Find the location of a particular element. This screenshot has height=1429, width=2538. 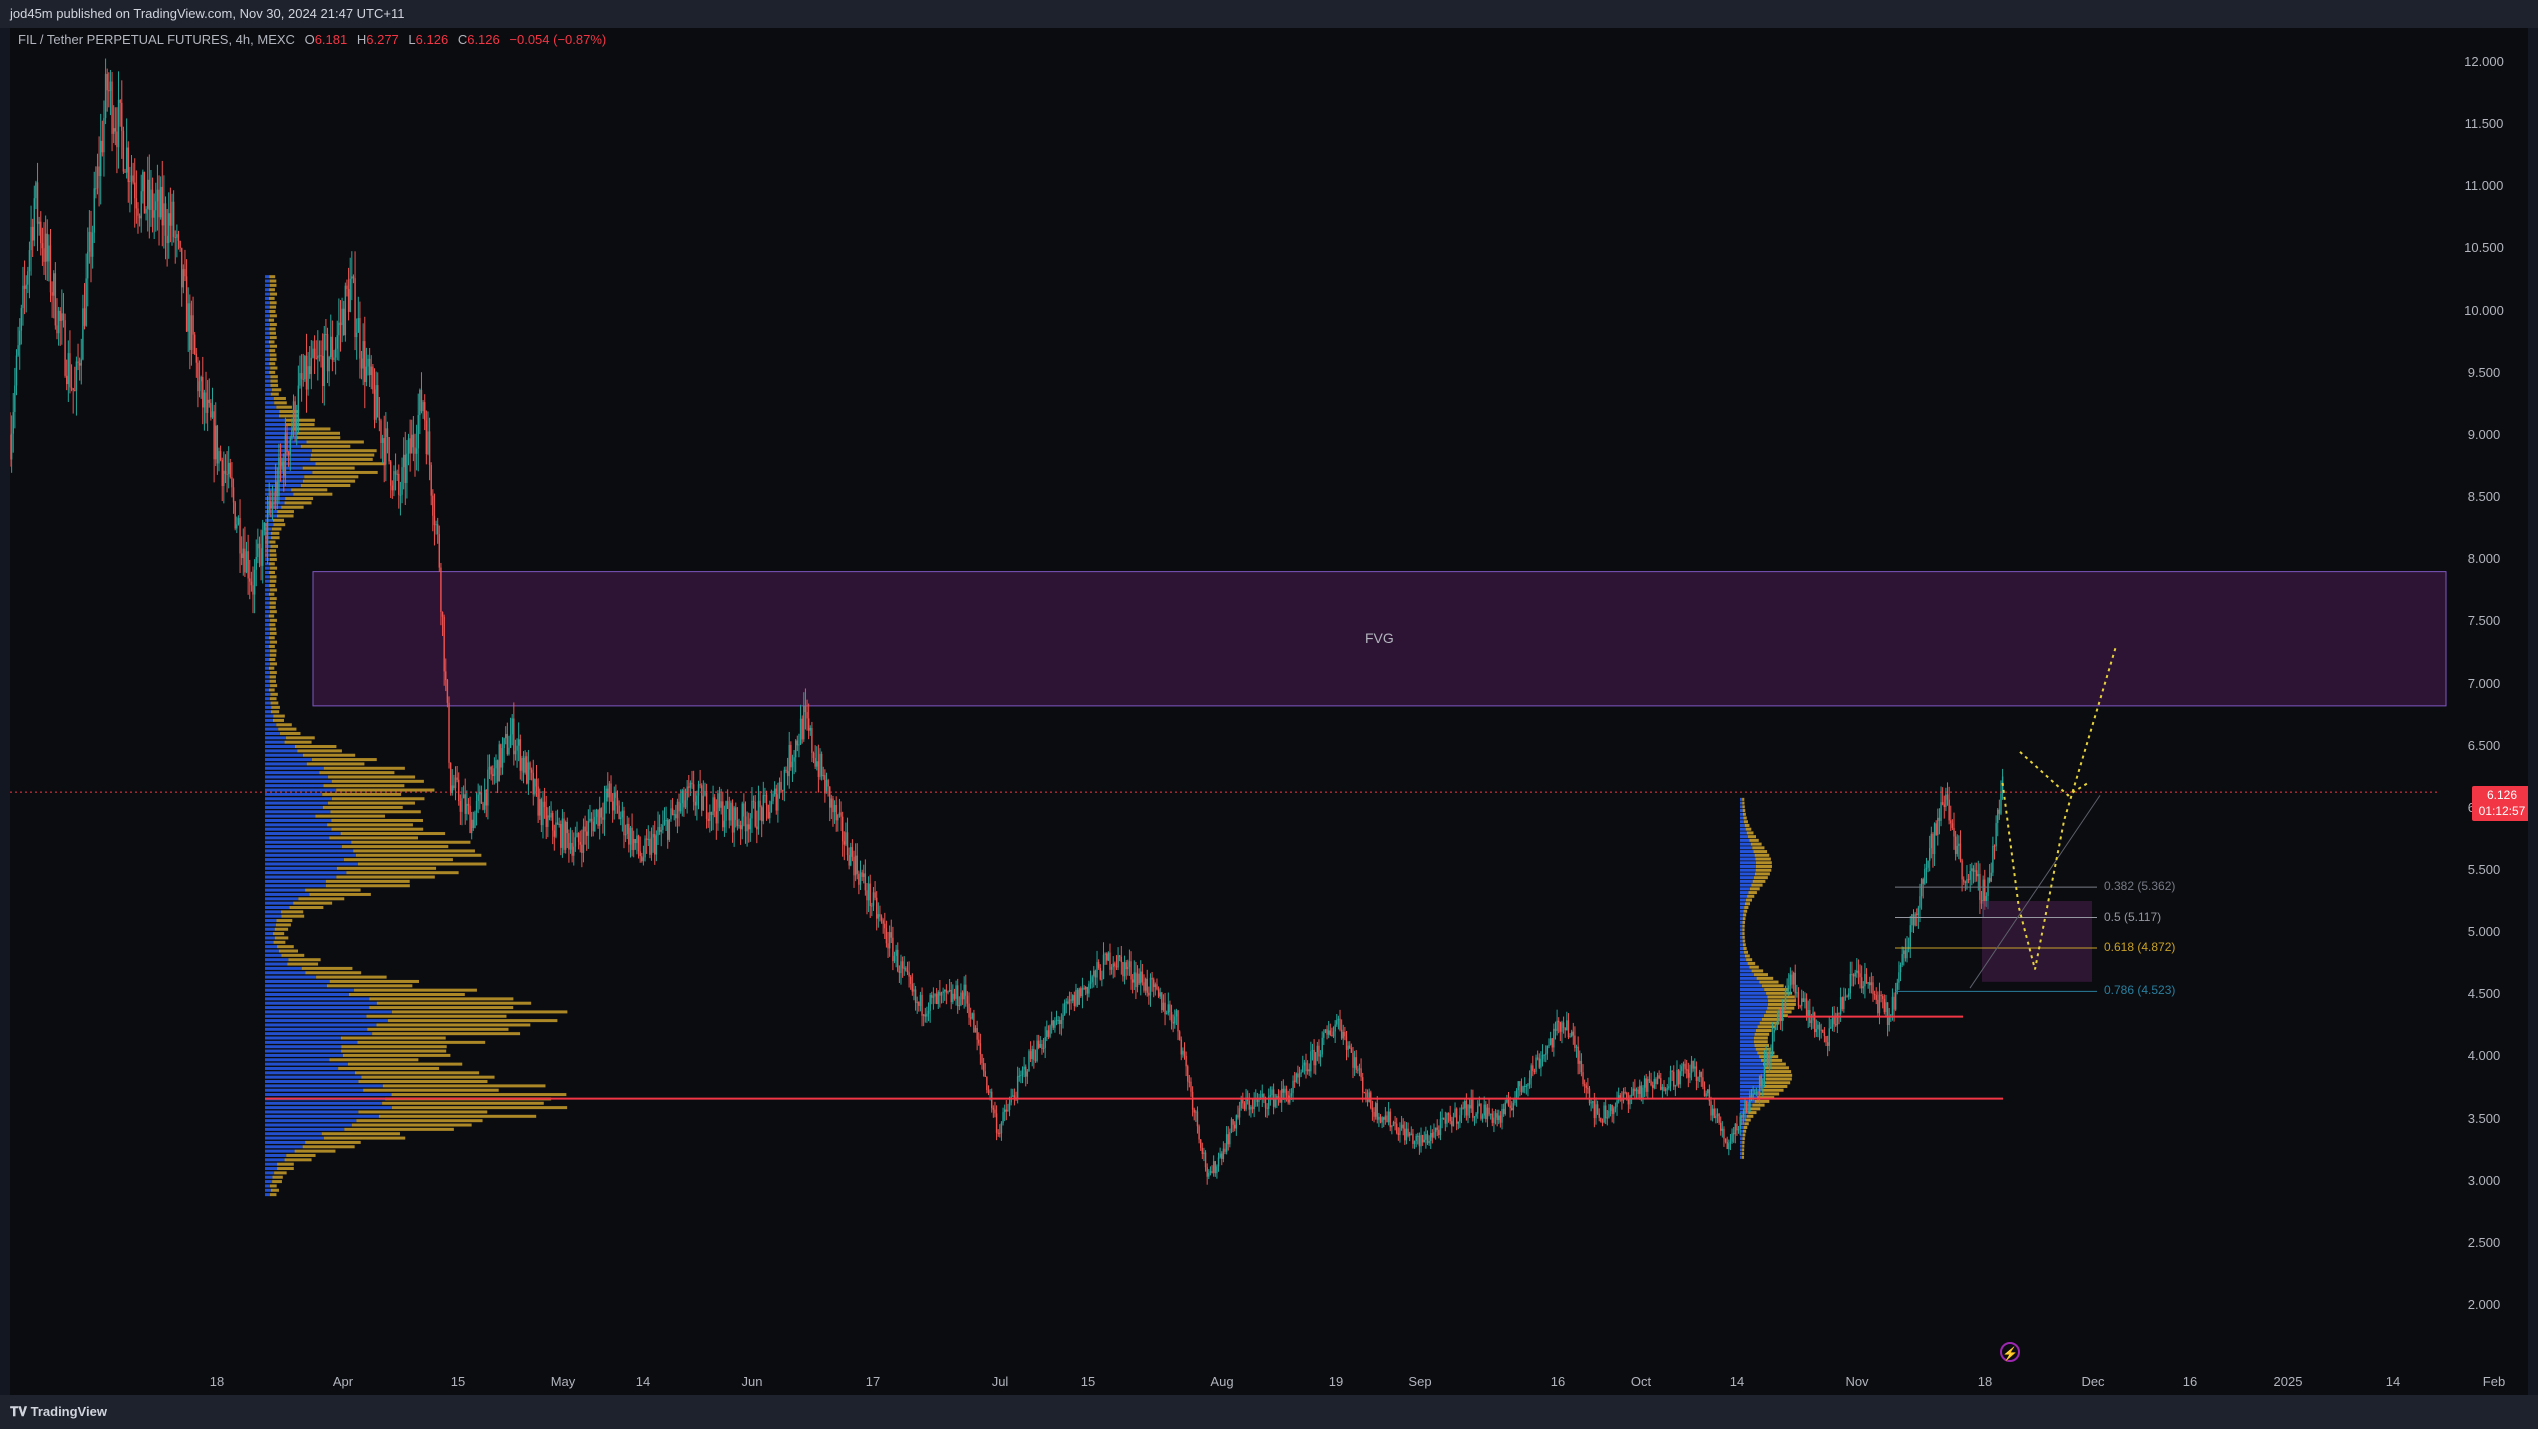

tradingview-logo: 𝐓𝐕 TradingView is located at coordinates (58, 1412).